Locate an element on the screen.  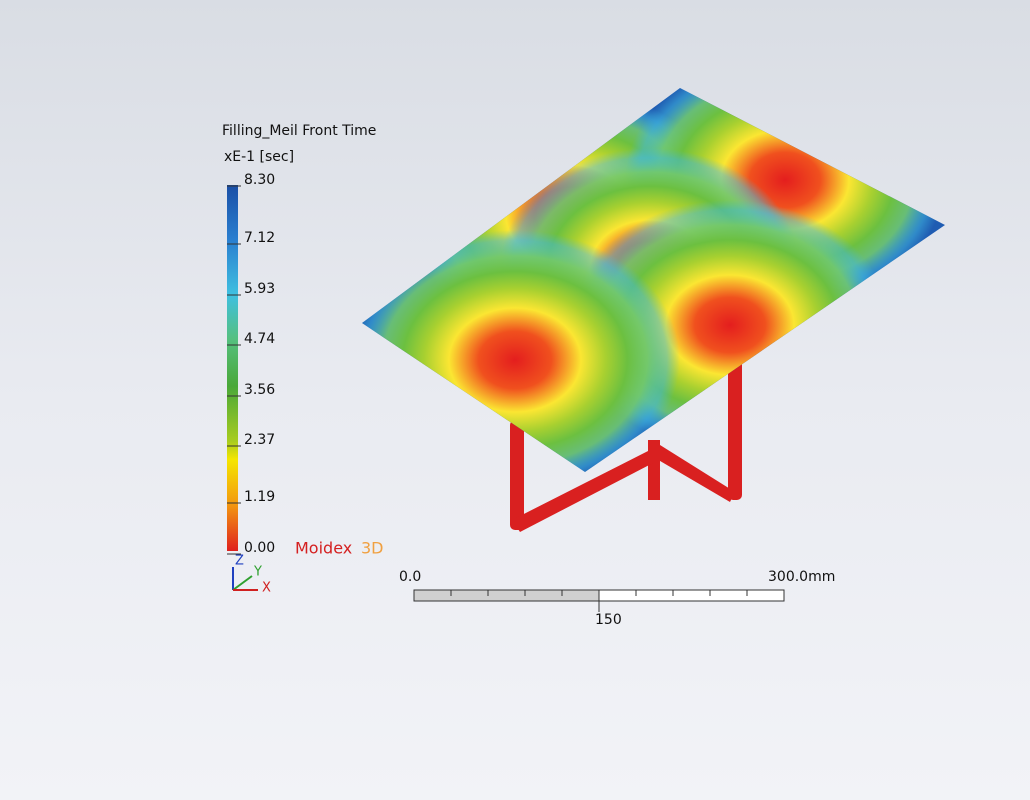
scale-middle: 150 is located at coordinates (608, 620).